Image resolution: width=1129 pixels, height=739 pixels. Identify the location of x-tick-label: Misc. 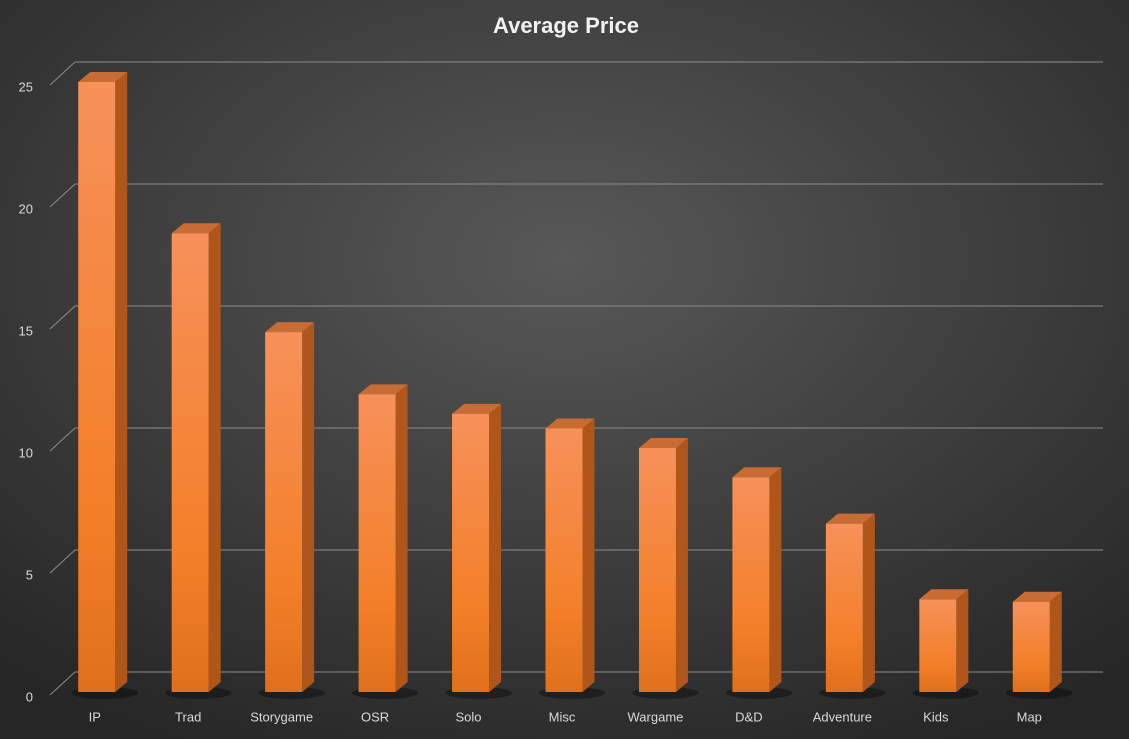
(562, 716).